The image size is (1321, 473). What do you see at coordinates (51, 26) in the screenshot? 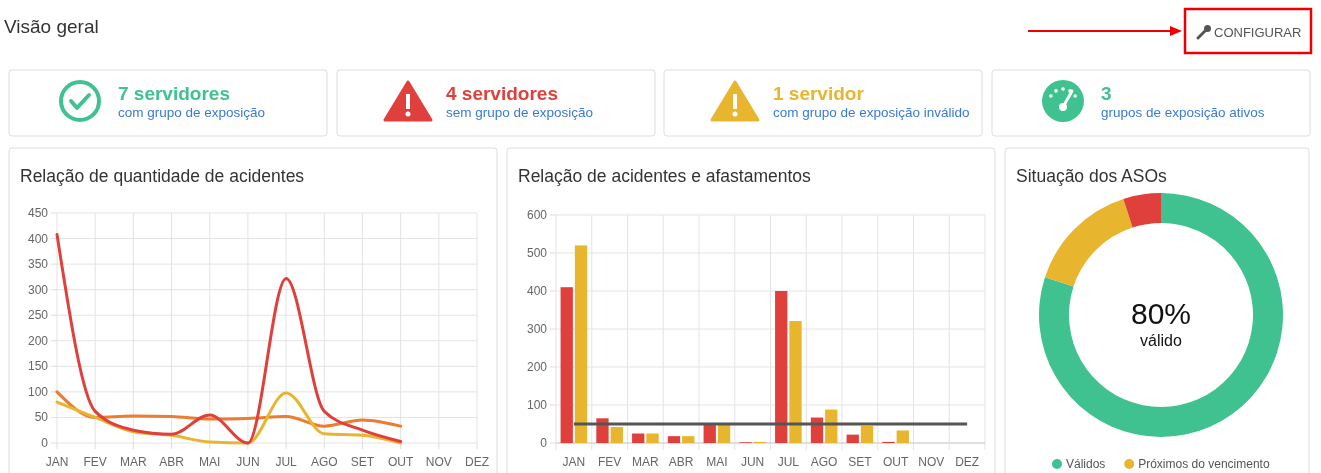
I see `text: Visão geral` at bounding box center [51, 26].